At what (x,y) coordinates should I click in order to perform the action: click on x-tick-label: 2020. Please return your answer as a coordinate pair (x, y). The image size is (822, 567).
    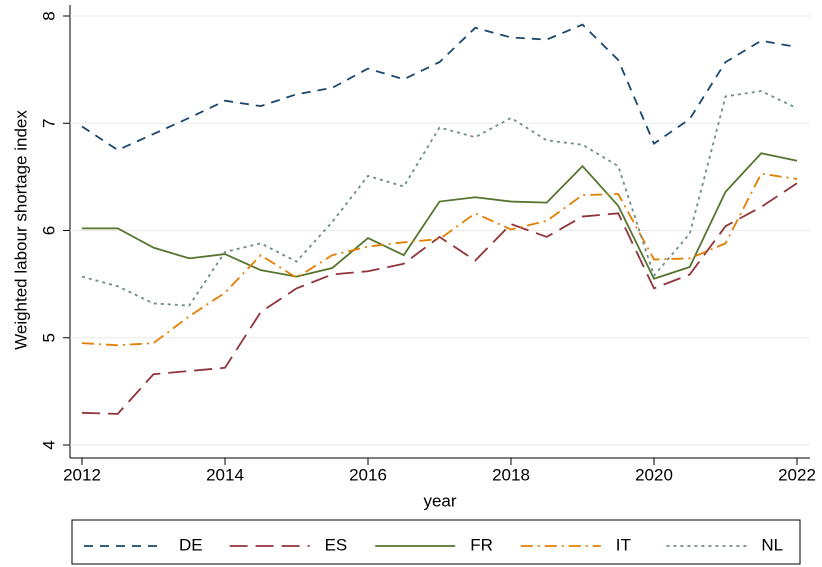
    Looking at the image, I should click on (654, 474).